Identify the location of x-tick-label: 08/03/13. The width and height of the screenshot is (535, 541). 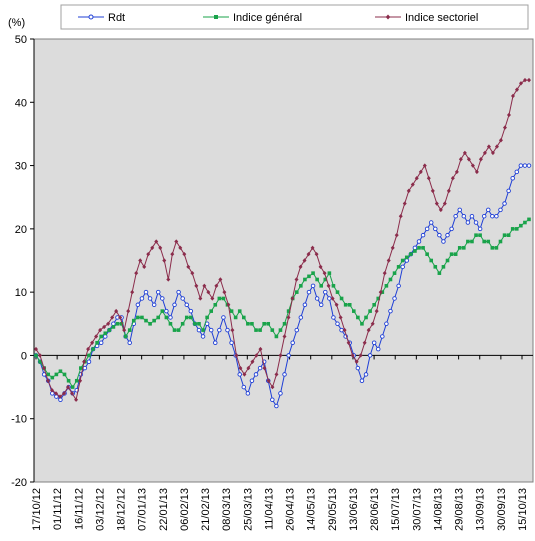
(227, 509).